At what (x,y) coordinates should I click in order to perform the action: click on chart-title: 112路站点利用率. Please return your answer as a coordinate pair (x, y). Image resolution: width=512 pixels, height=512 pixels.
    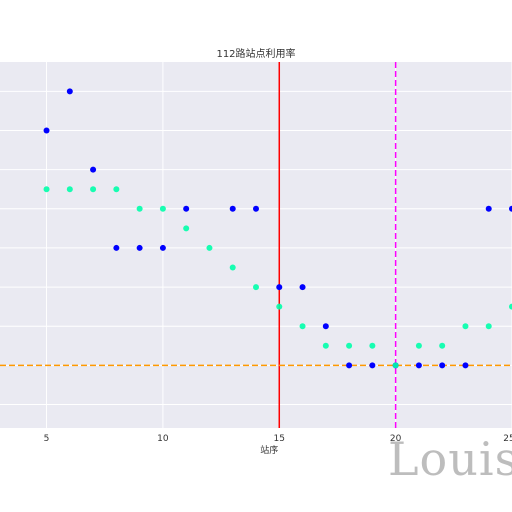
    Looking at the image, I should click on (255, 53).